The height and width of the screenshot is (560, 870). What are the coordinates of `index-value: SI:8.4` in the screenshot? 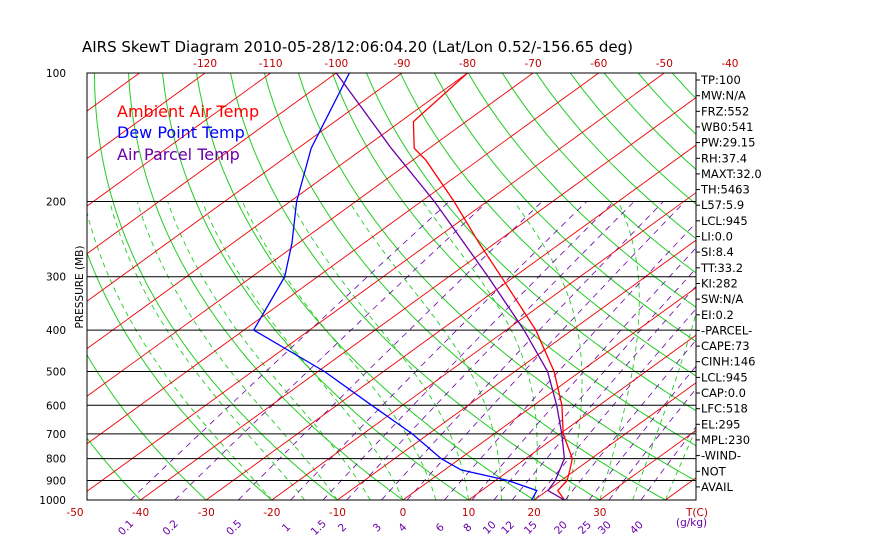 It's located at (717, 252).